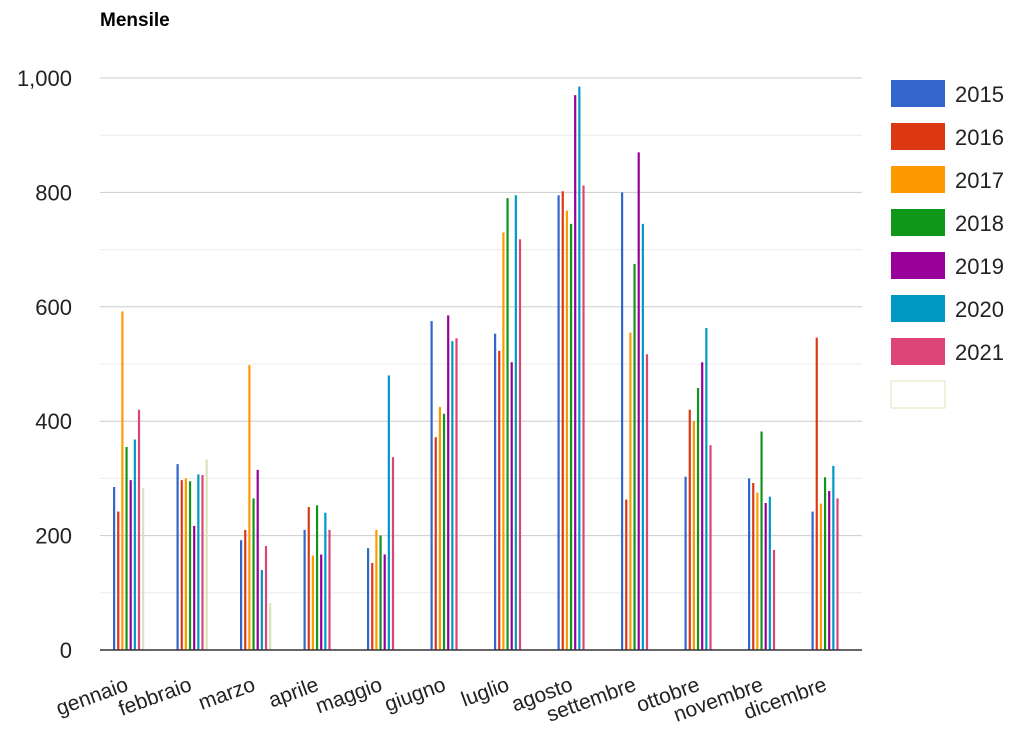 The image size is (1015, 748). Describe the element at coordinates (155, 697) in the screenshot. I see `x-tick-label: febbraio` at that location.